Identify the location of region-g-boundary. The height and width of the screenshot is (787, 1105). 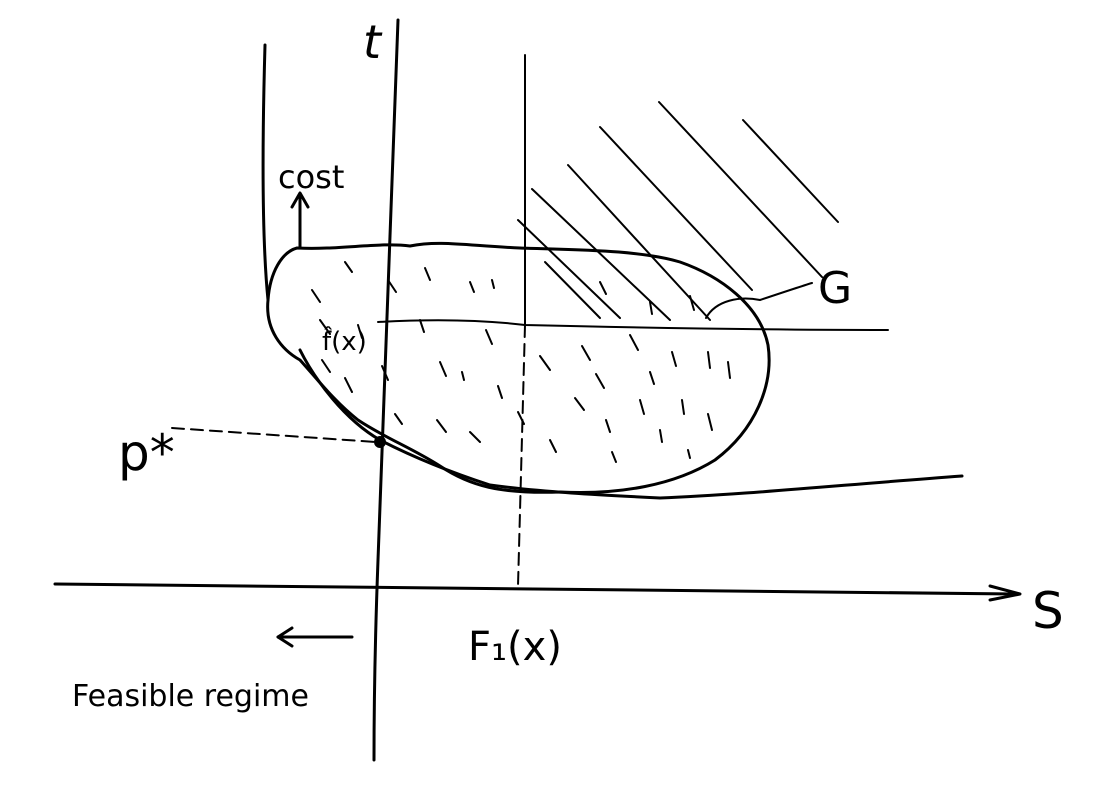
(518, 367).